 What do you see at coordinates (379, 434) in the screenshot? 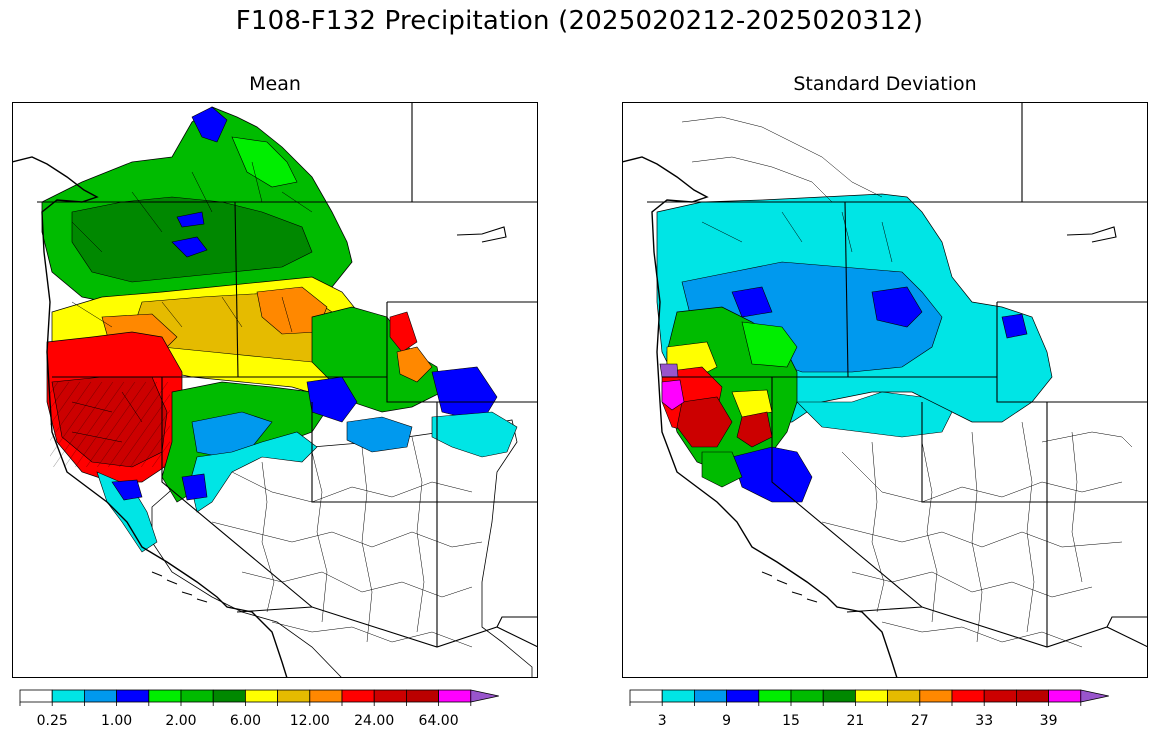
I see `region-skyblue-east` at bounding box center [379, 434].